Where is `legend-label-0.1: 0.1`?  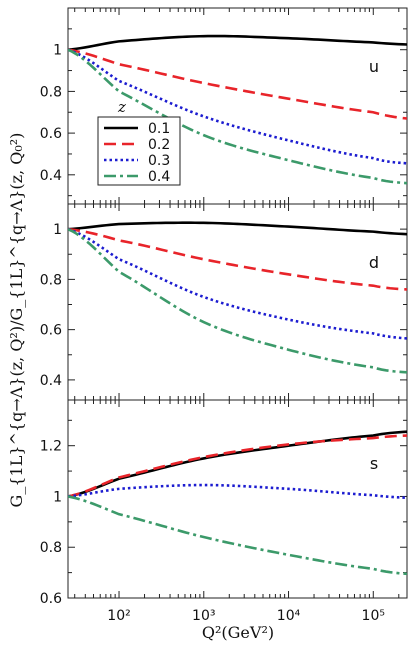
legend-label-0.1: 0.1 is located at coordinates (159, 129).